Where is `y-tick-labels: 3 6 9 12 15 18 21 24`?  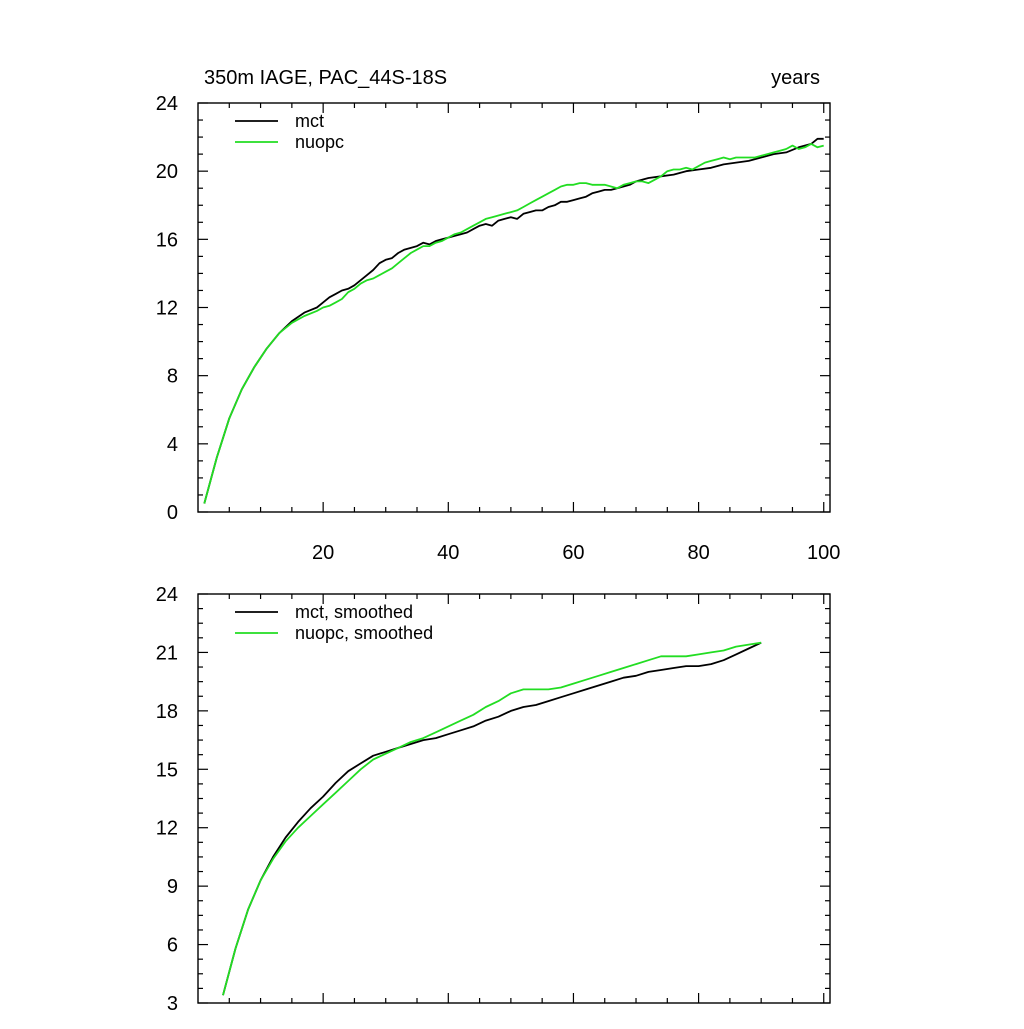 y-tick-labels: 3 6 9 12 15 18 21 24 is located at coordinates (167, 799).